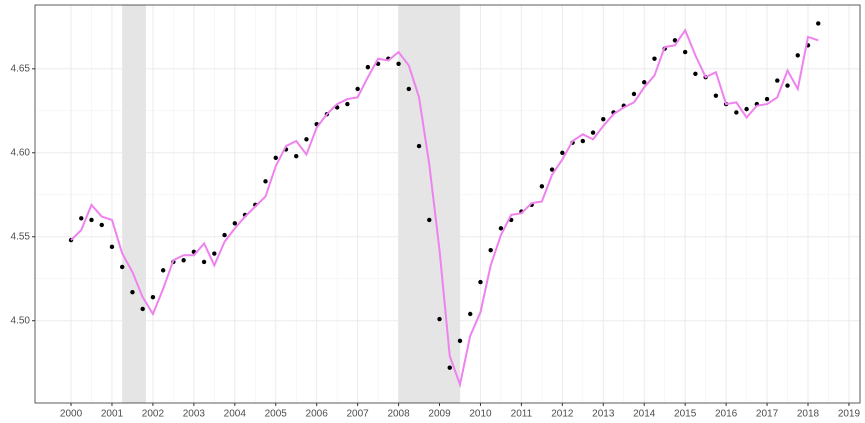 The width and height of the screenshot is (865, 423). What do you see at coordinates (276, 414) in the screenshot?
I see `x-tick-label: 2005` at bounding box center [276, 414].